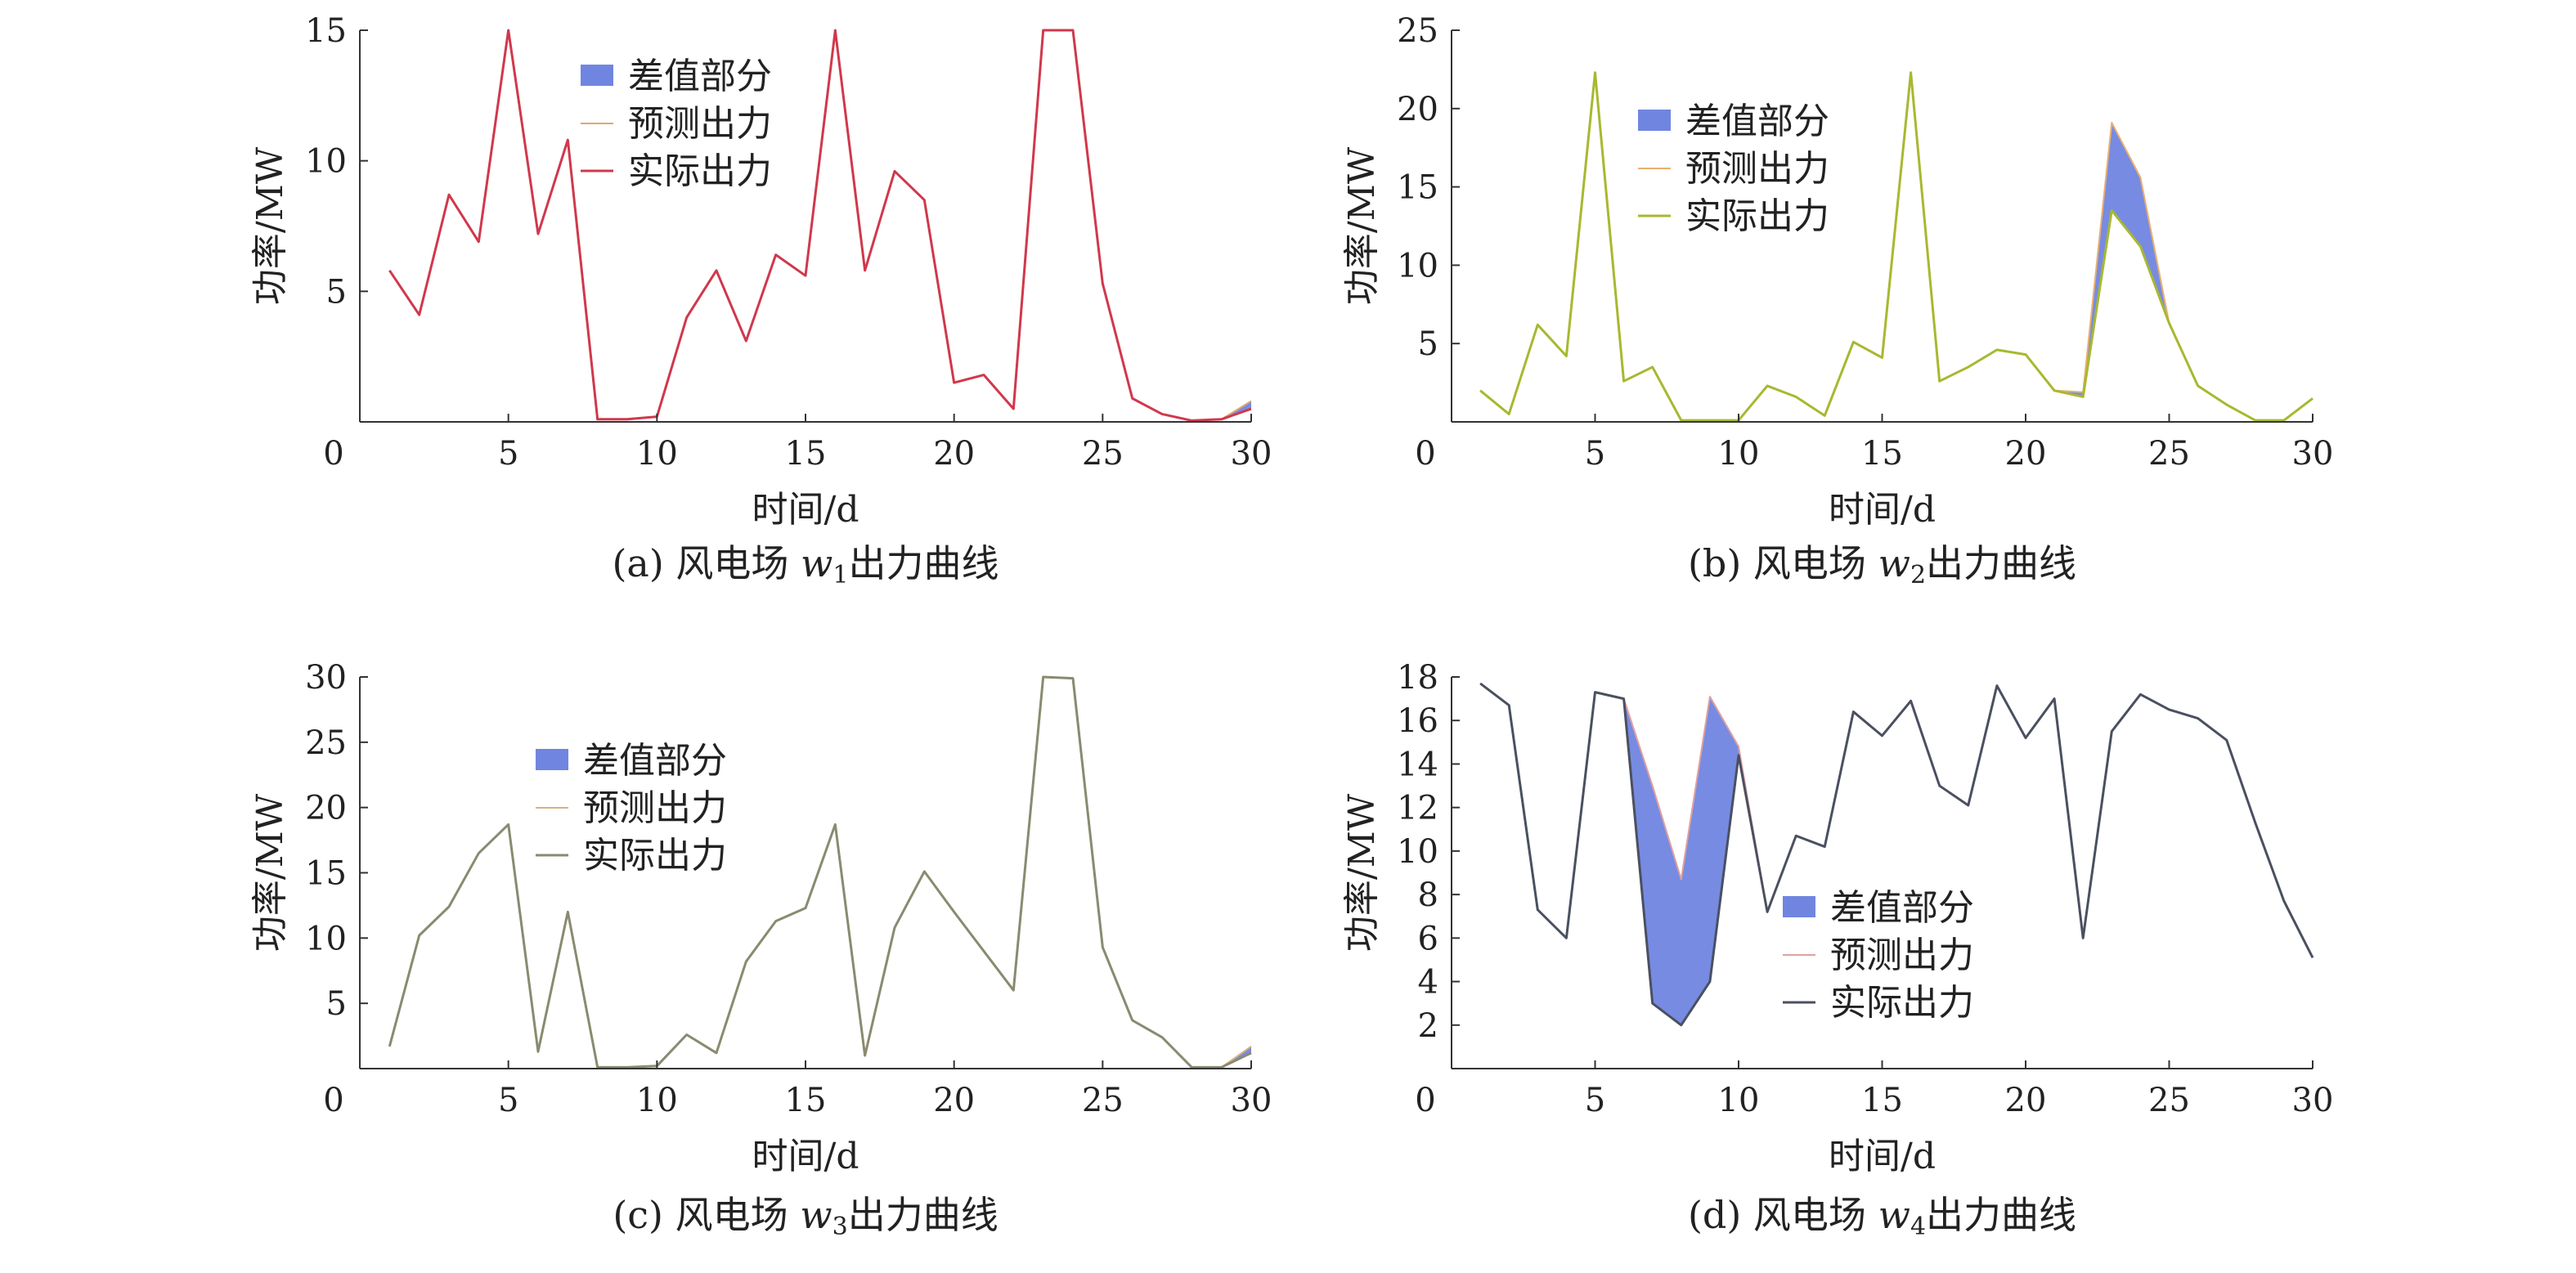 The image size is (2576, 1273). I want to click on panel-caption: (b) 风电场 w2出力曲线, so click(1882, 565).